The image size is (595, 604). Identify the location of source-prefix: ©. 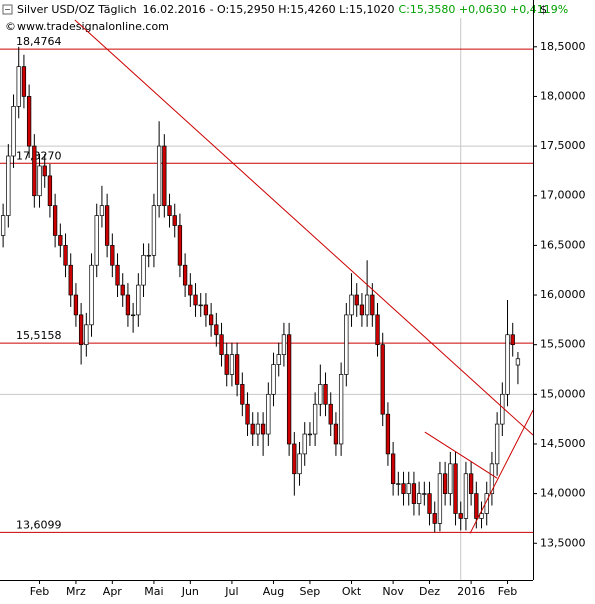
(10, 26).